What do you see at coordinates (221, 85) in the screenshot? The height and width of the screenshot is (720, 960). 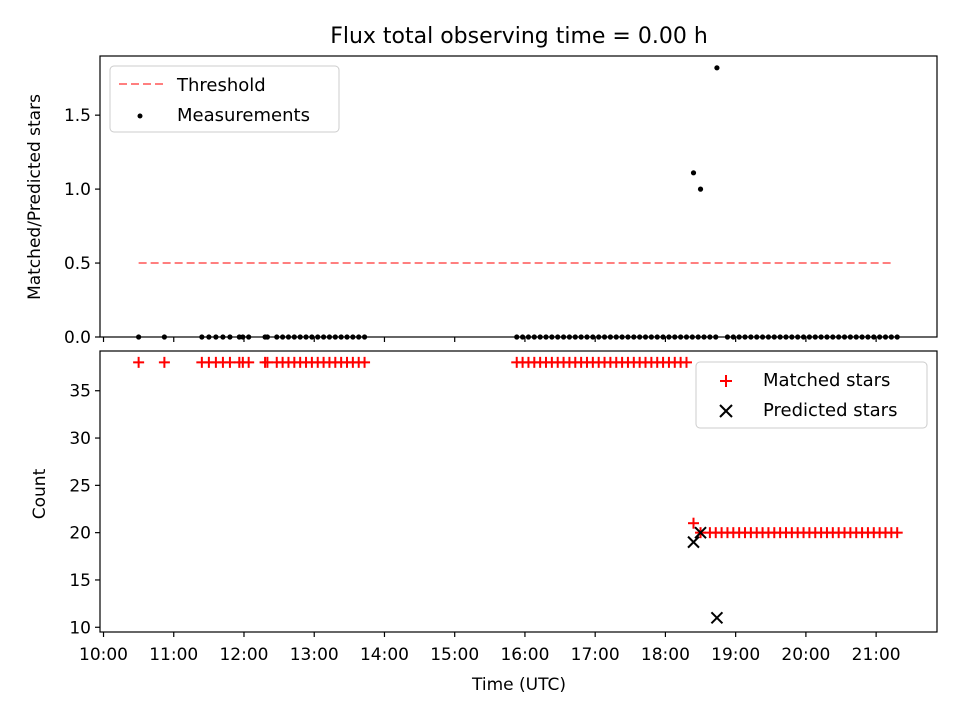 I see `legend-threshold-label: Threshold` at bounding box center [221, 85].